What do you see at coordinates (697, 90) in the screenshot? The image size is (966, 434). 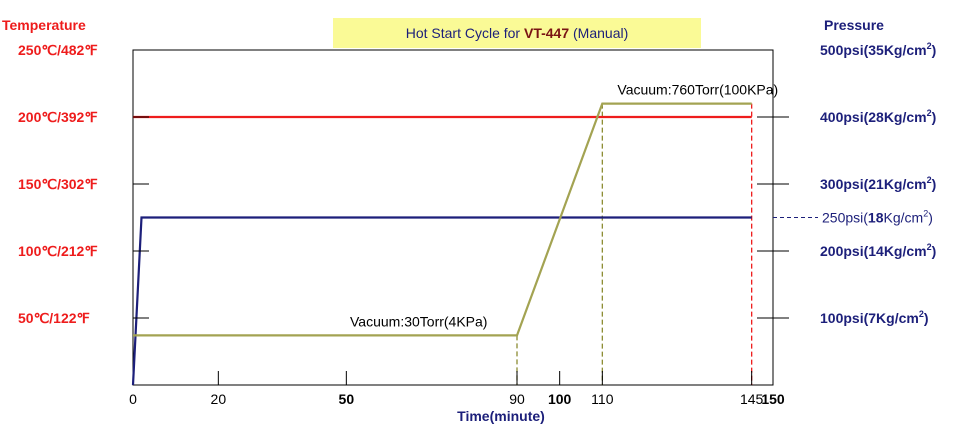 I see `vacuum-annotation-1: Vacuum:760Torr(100KPa)` at bounding box center [697, 90].